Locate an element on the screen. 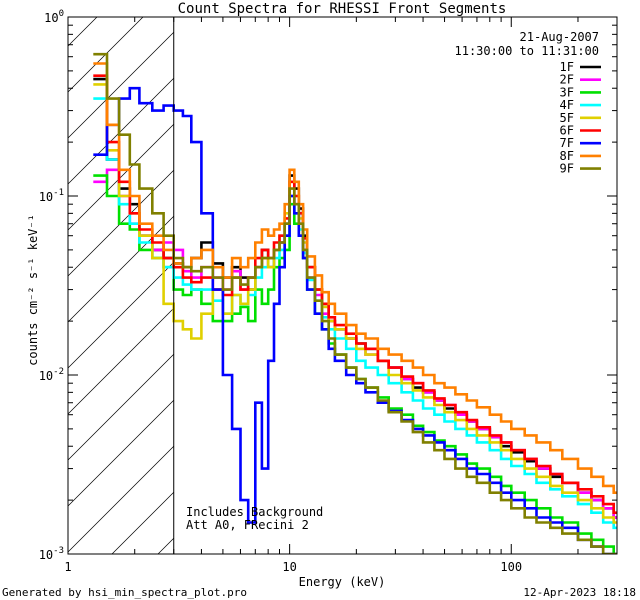 Image resolution: width=640 pixels, height=600 pixels. date-label: 21-Aug-2007 is located at coordinates (559, 37).